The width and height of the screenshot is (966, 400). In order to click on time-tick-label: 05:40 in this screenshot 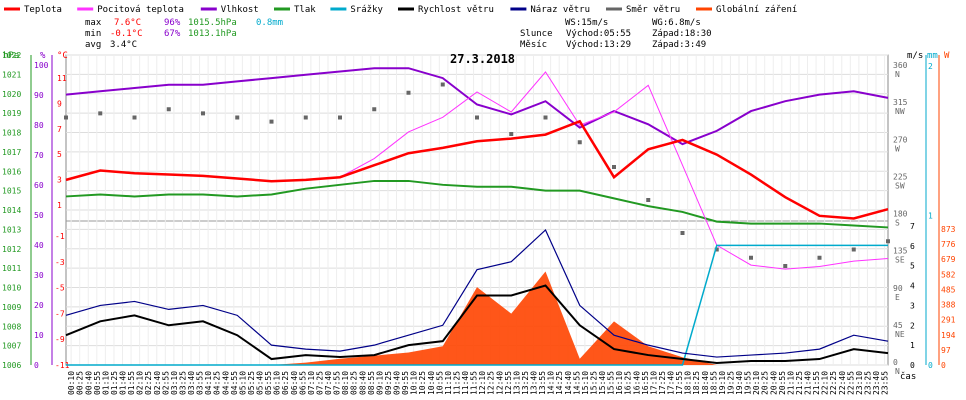, I will do `click(260, 383)`.